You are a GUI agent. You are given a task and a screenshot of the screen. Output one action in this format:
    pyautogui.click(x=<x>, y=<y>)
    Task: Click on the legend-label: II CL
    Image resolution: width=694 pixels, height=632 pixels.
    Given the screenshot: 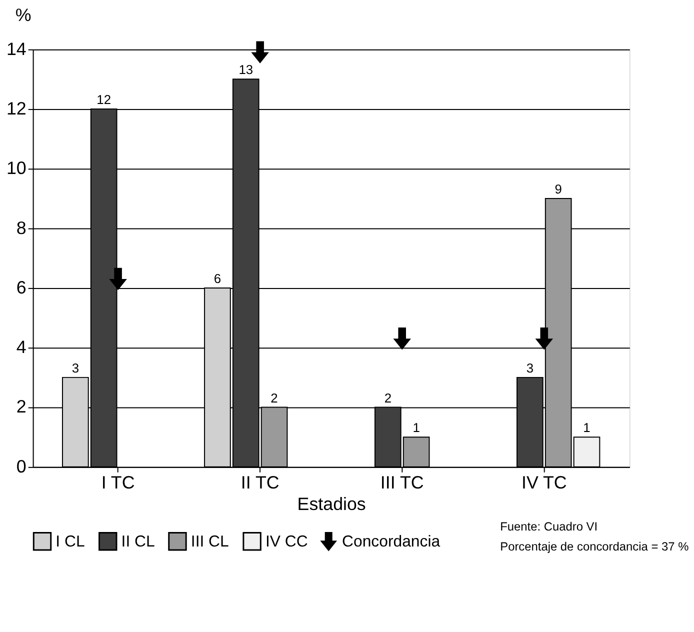 What is the action you would take?
    pyautogui.click(x=138, y=541)
    